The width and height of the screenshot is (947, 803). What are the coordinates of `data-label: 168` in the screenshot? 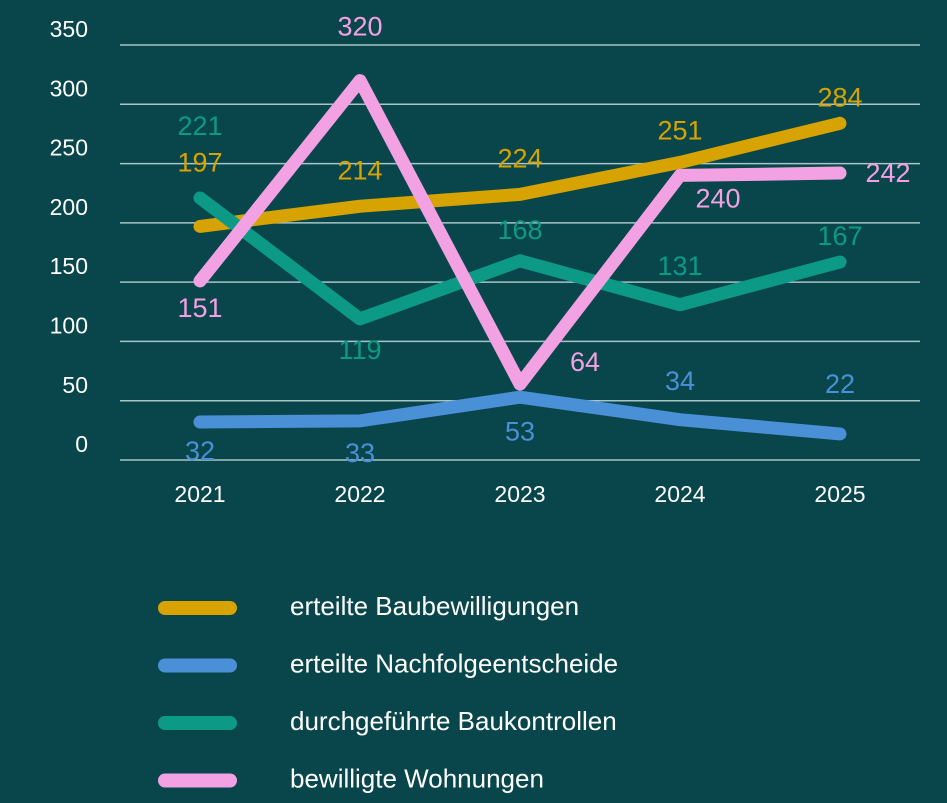 It's located at (519, 230).